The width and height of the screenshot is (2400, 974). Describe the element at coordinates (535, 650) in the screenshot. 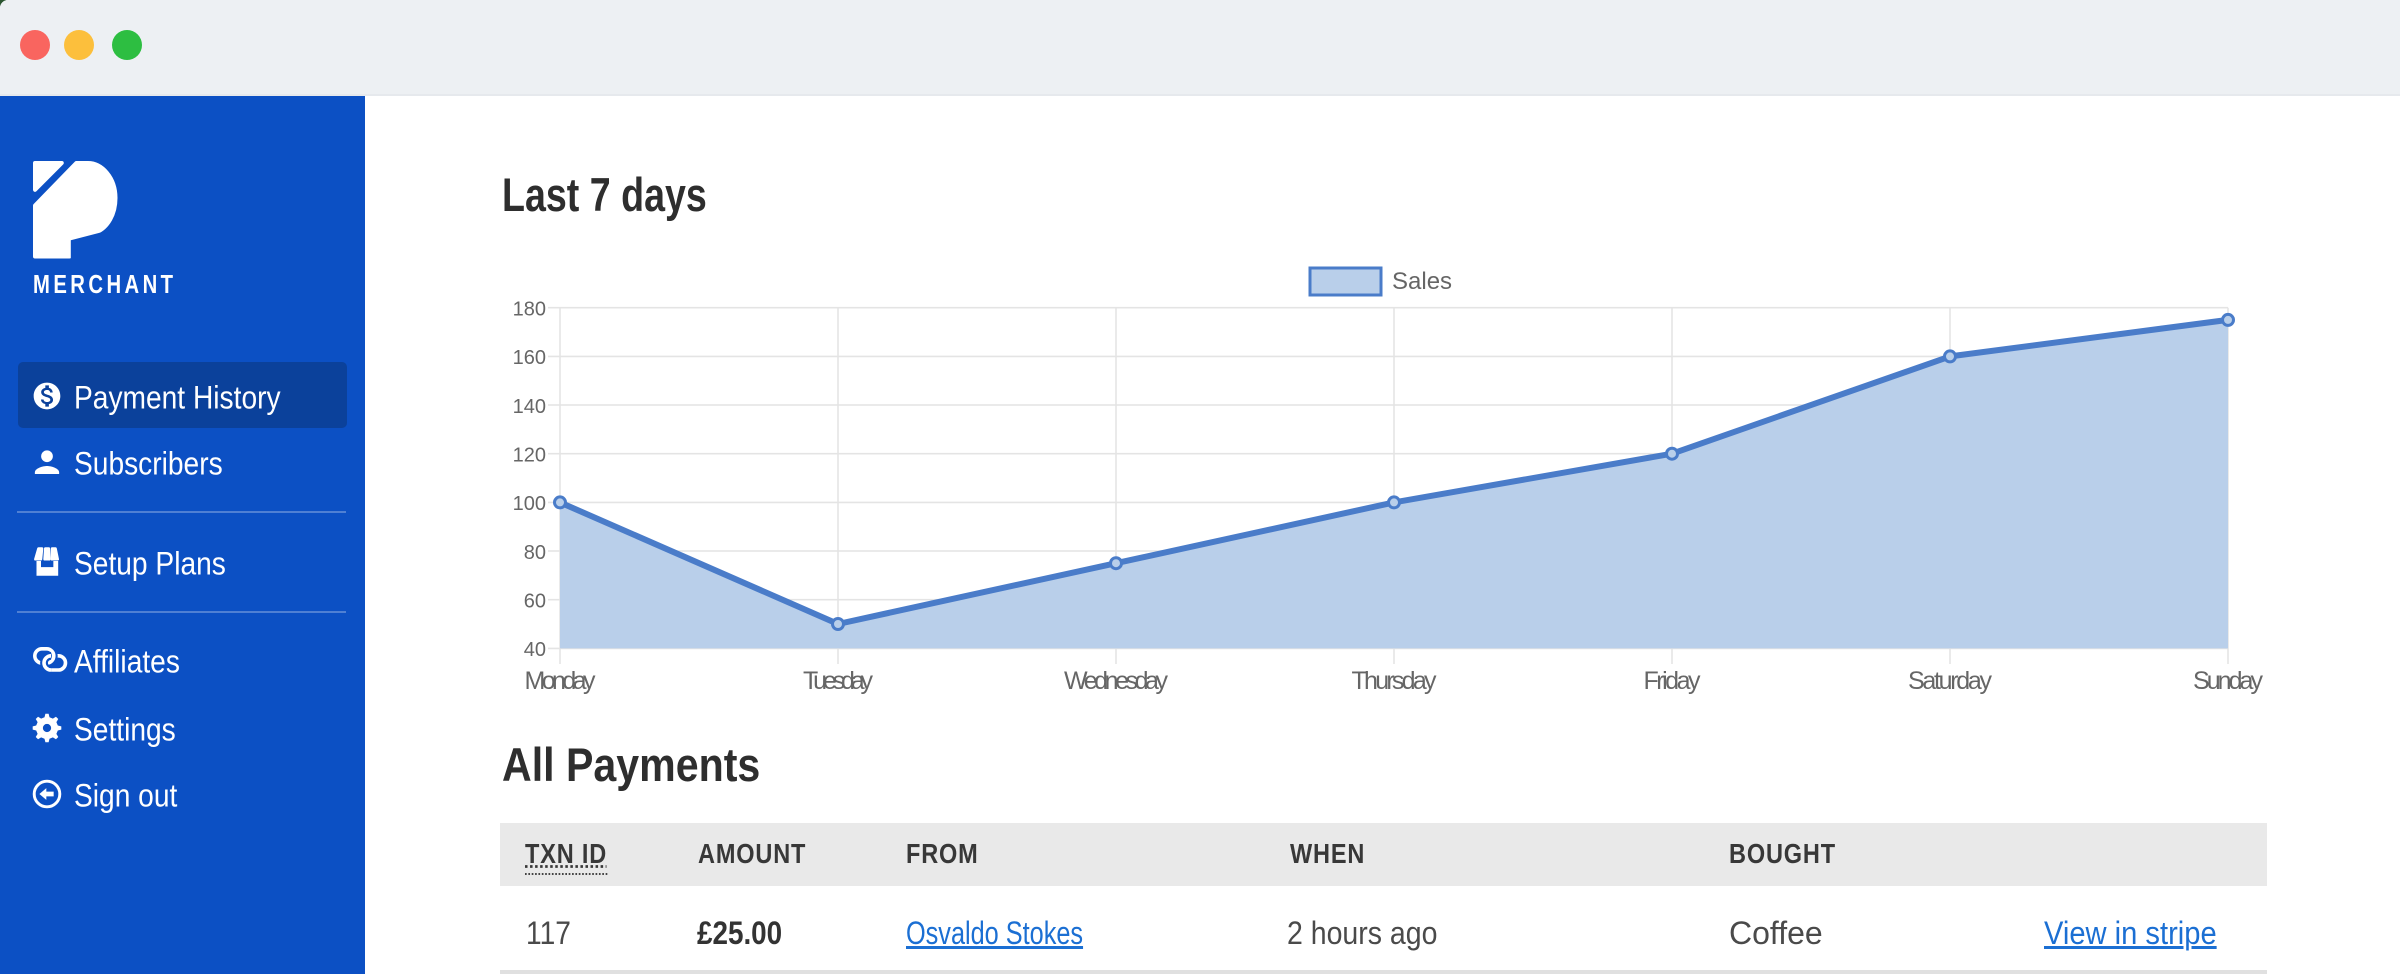

I see `svg-text: 40` at that location.